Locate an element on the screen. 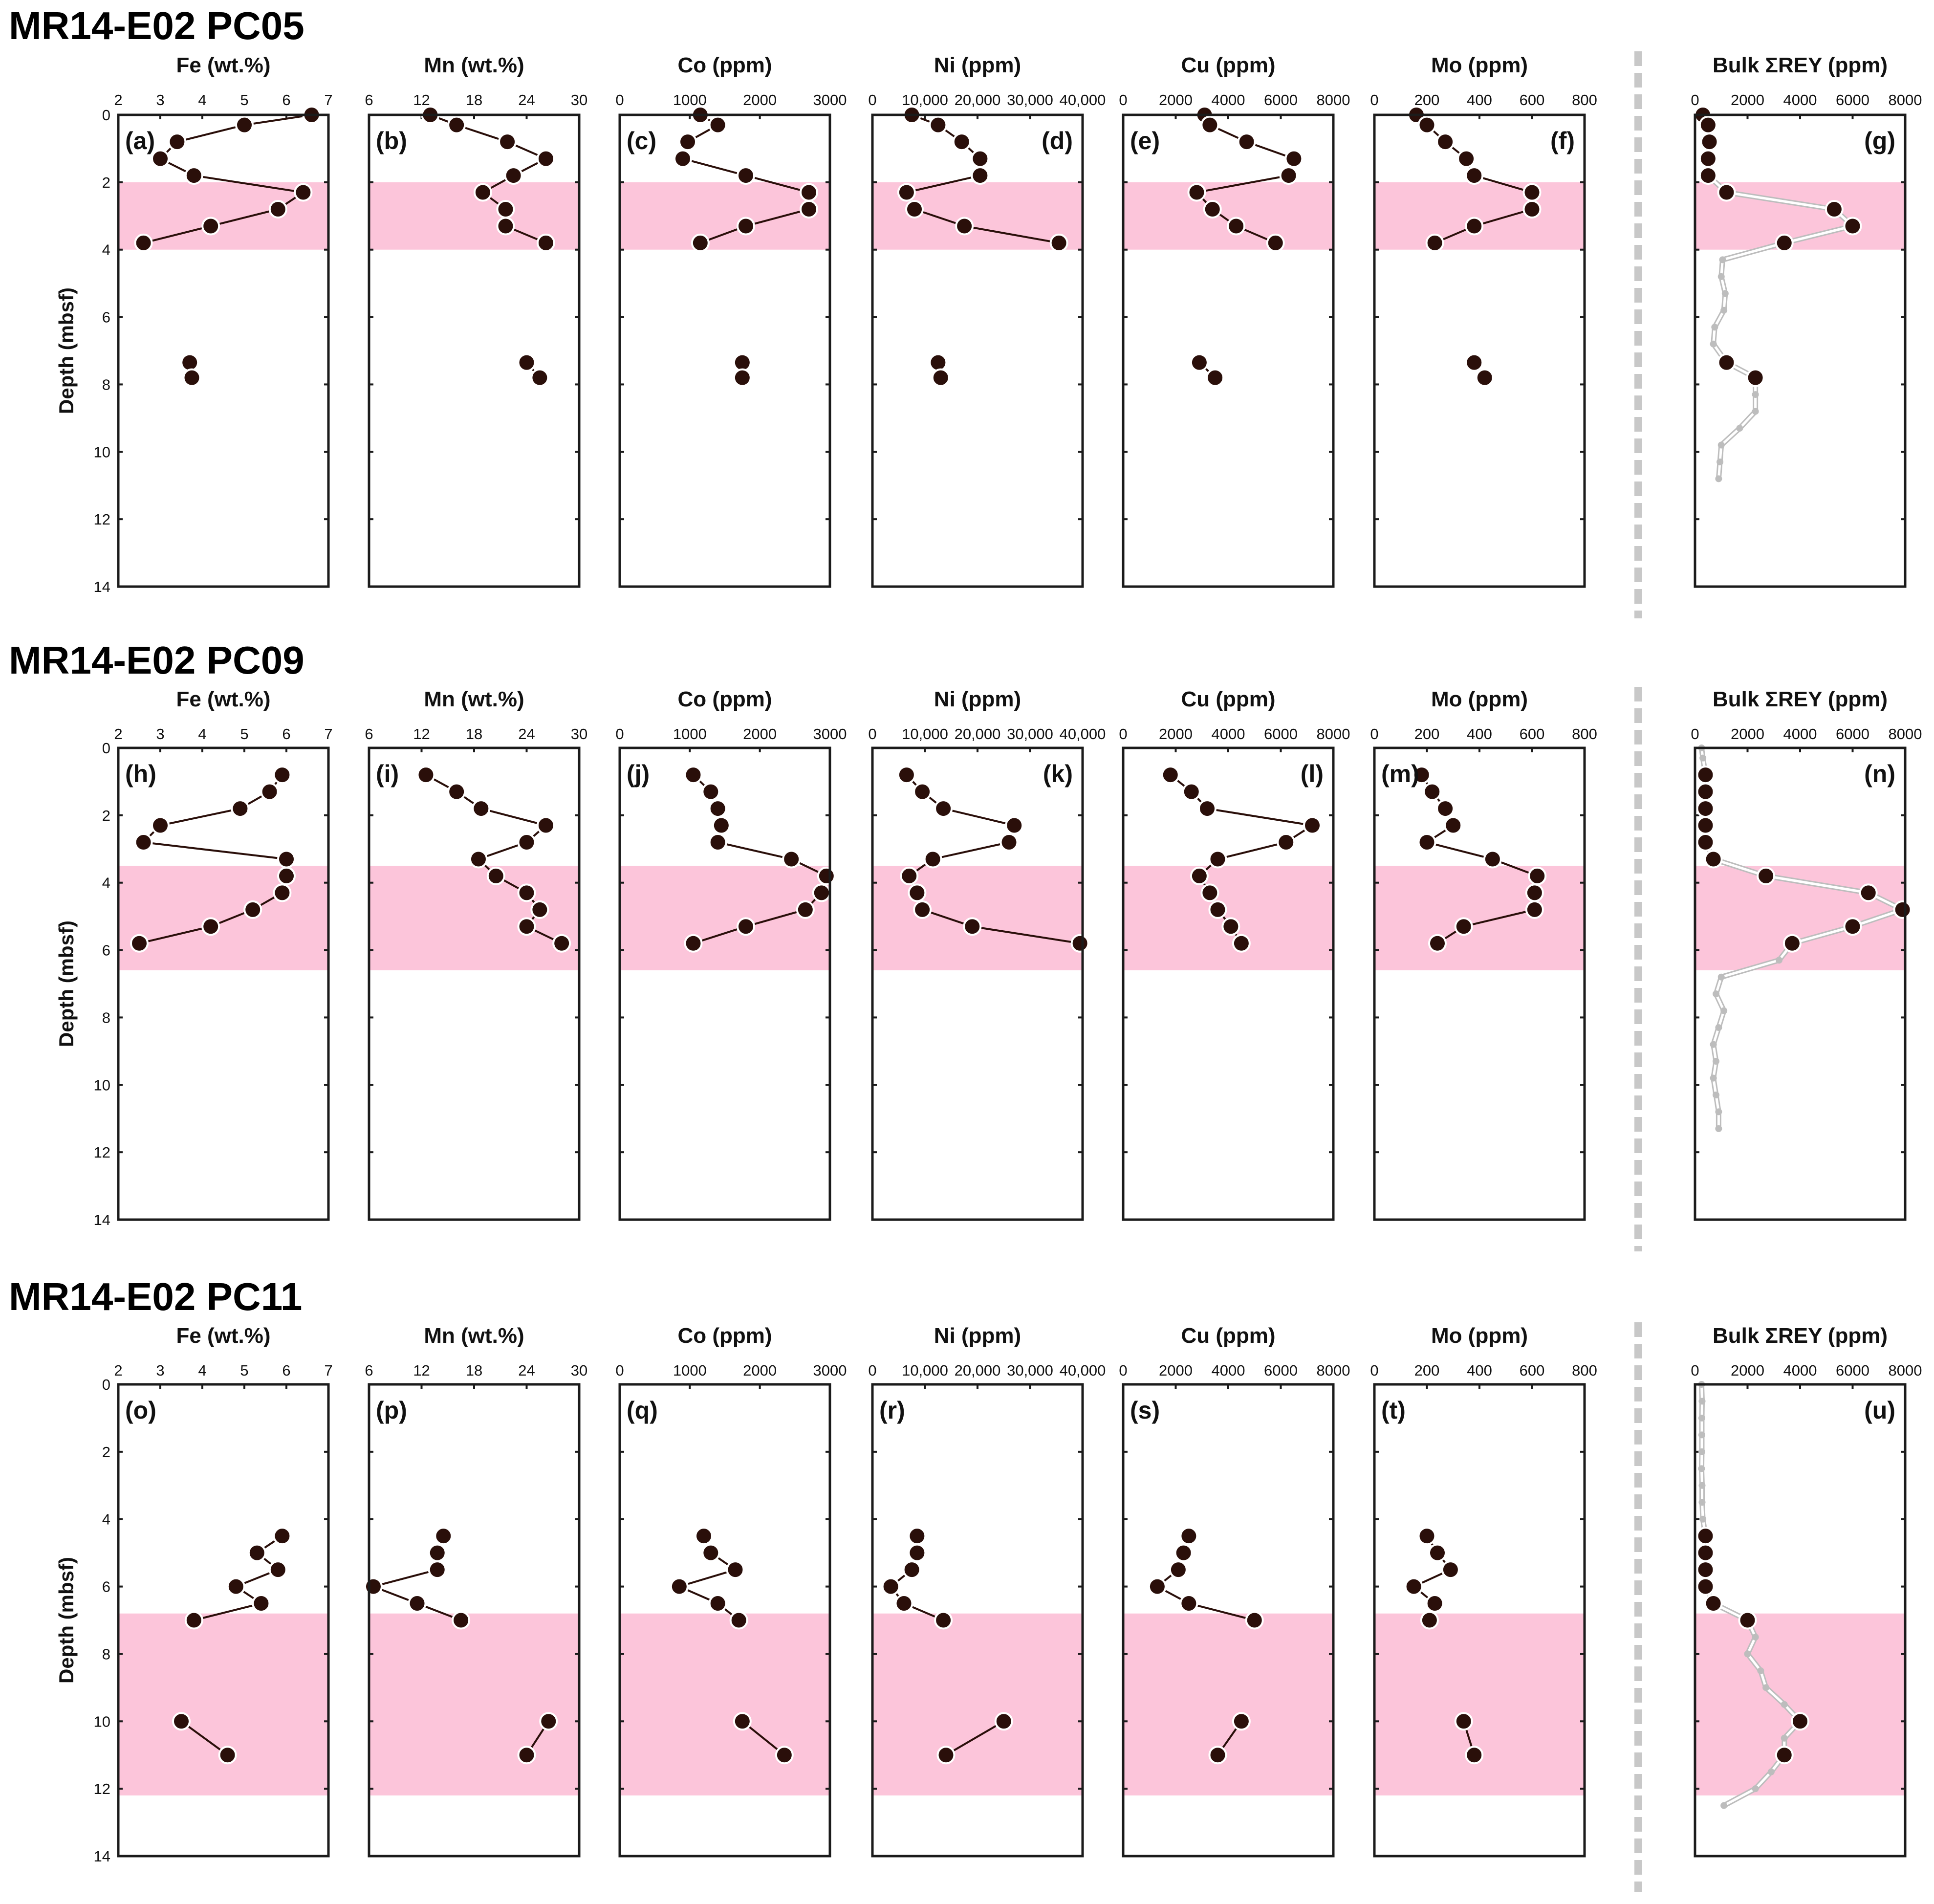 The height and width of the screenshot is (1904, 1934). panel-label: (u) is located at coordinates (1879, 1410).